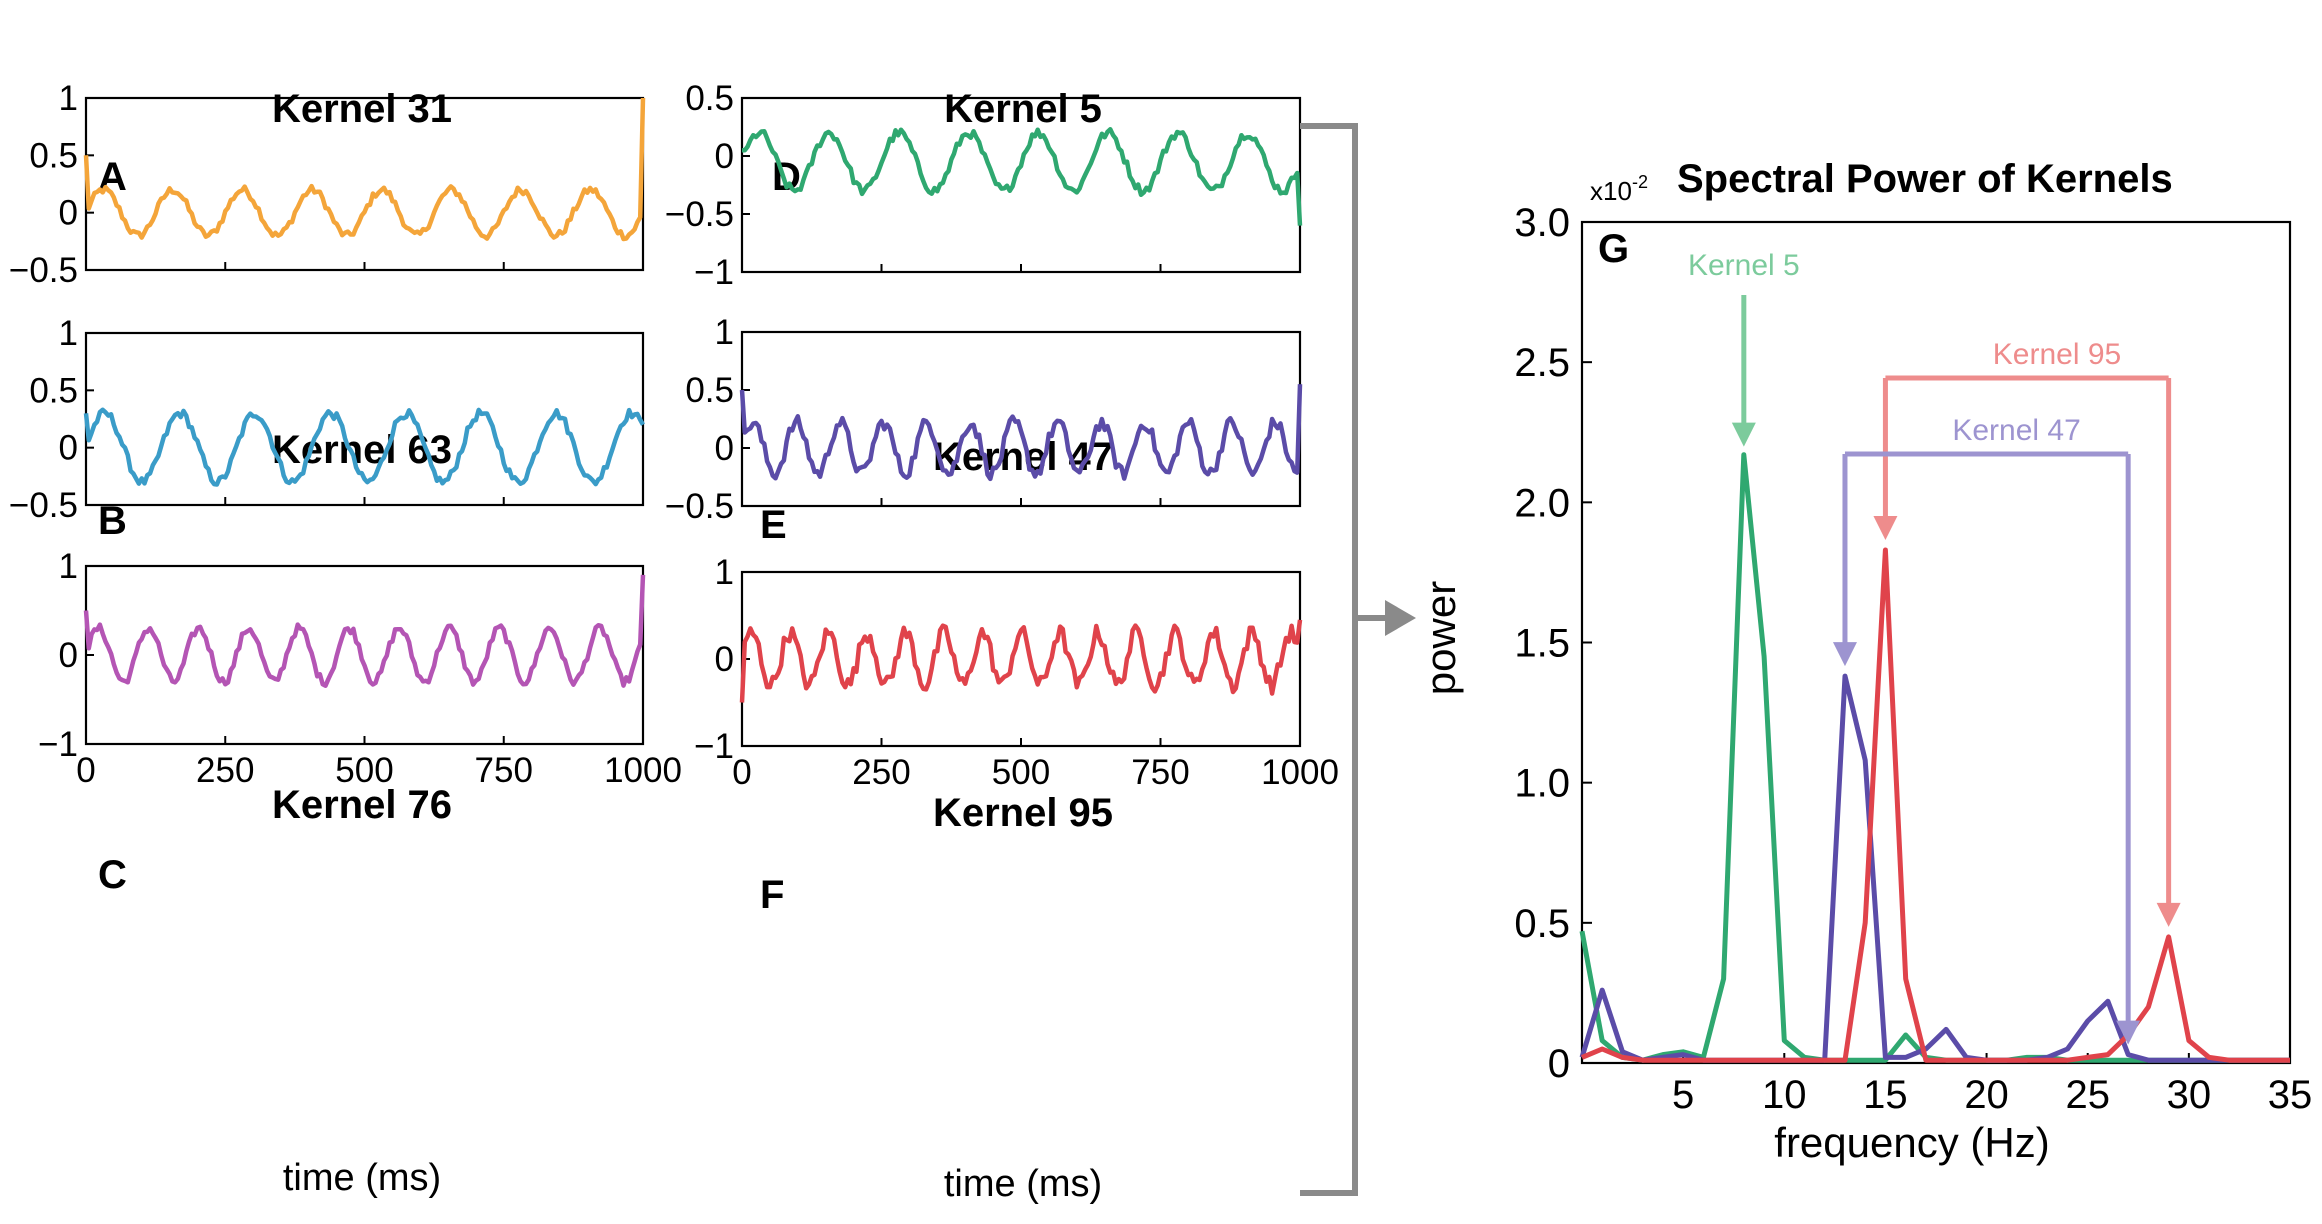 This screenshot has width=2322, height=1224. What do you see at coordinates (1935, 805) in the screenshot?
I see `power-series` at bounding box center [1935, 805].